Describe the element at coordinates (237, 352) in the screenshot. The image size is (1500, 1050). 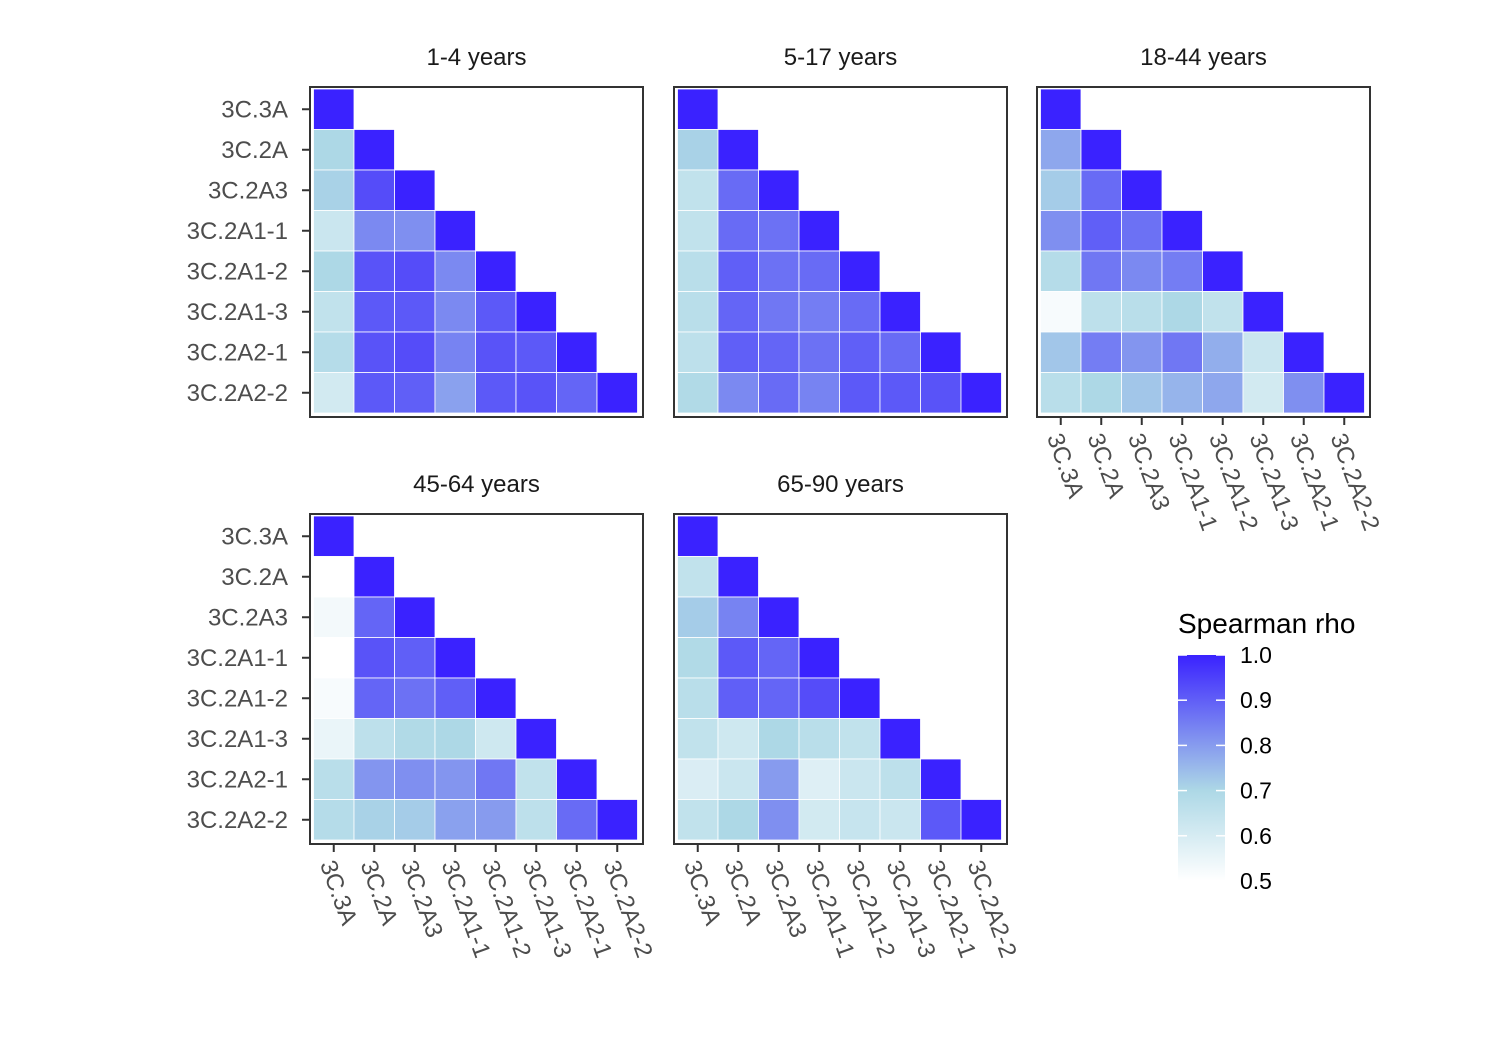
I see `y-tick-label: 3C.2A2-1` at that location.